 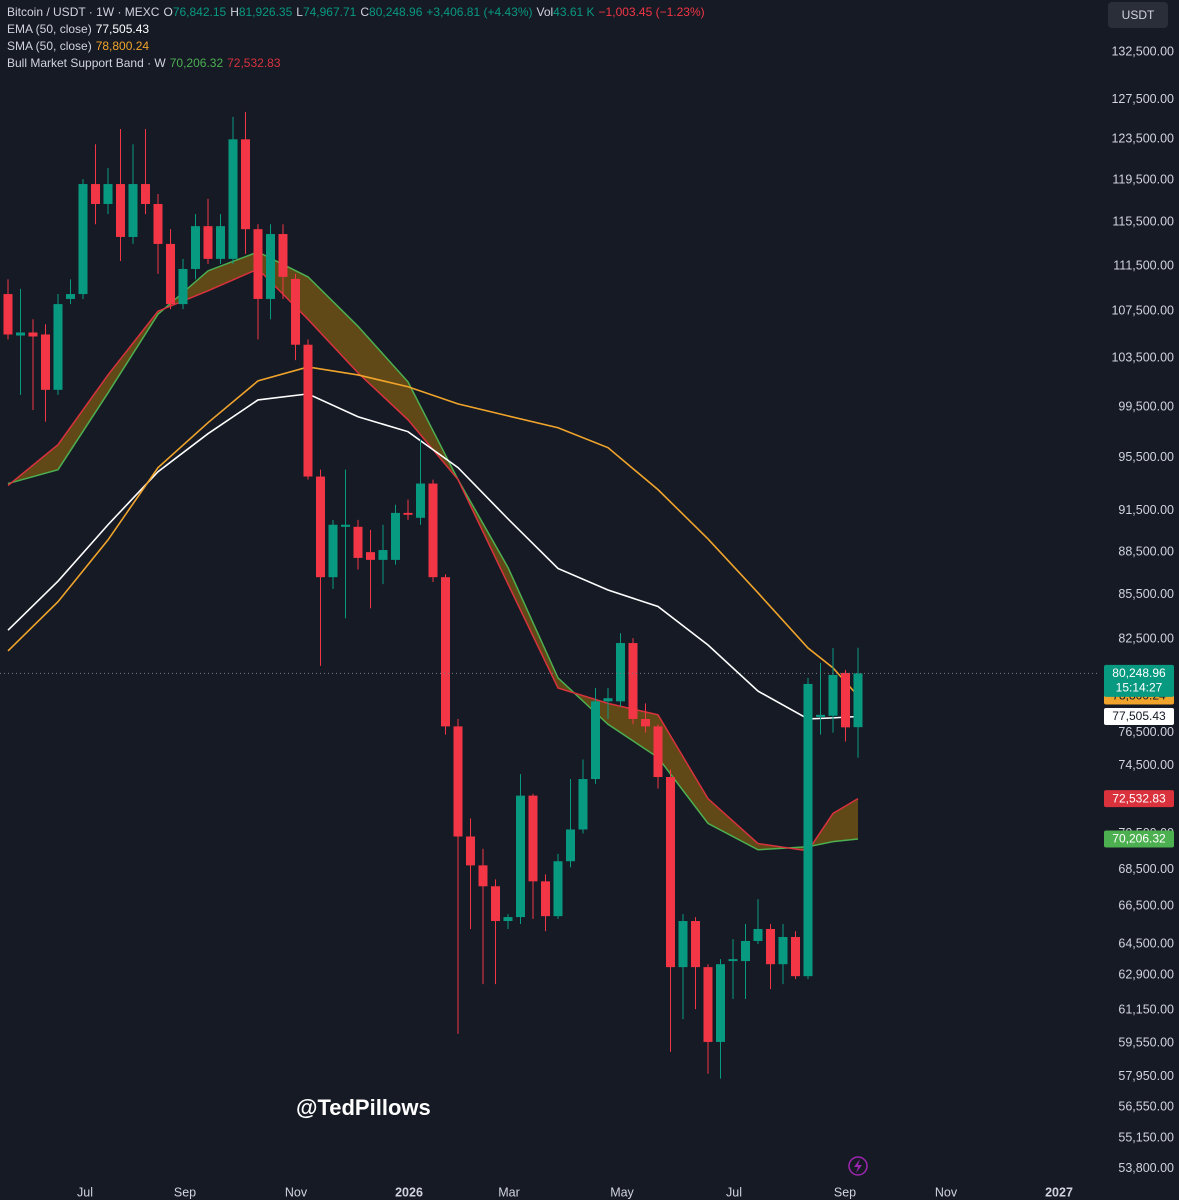 What do you see at coordinates (1146, 1168) in the screenshot?
I see `y-tick-label: 53,800.00` at bounding box center [1146, 1168].